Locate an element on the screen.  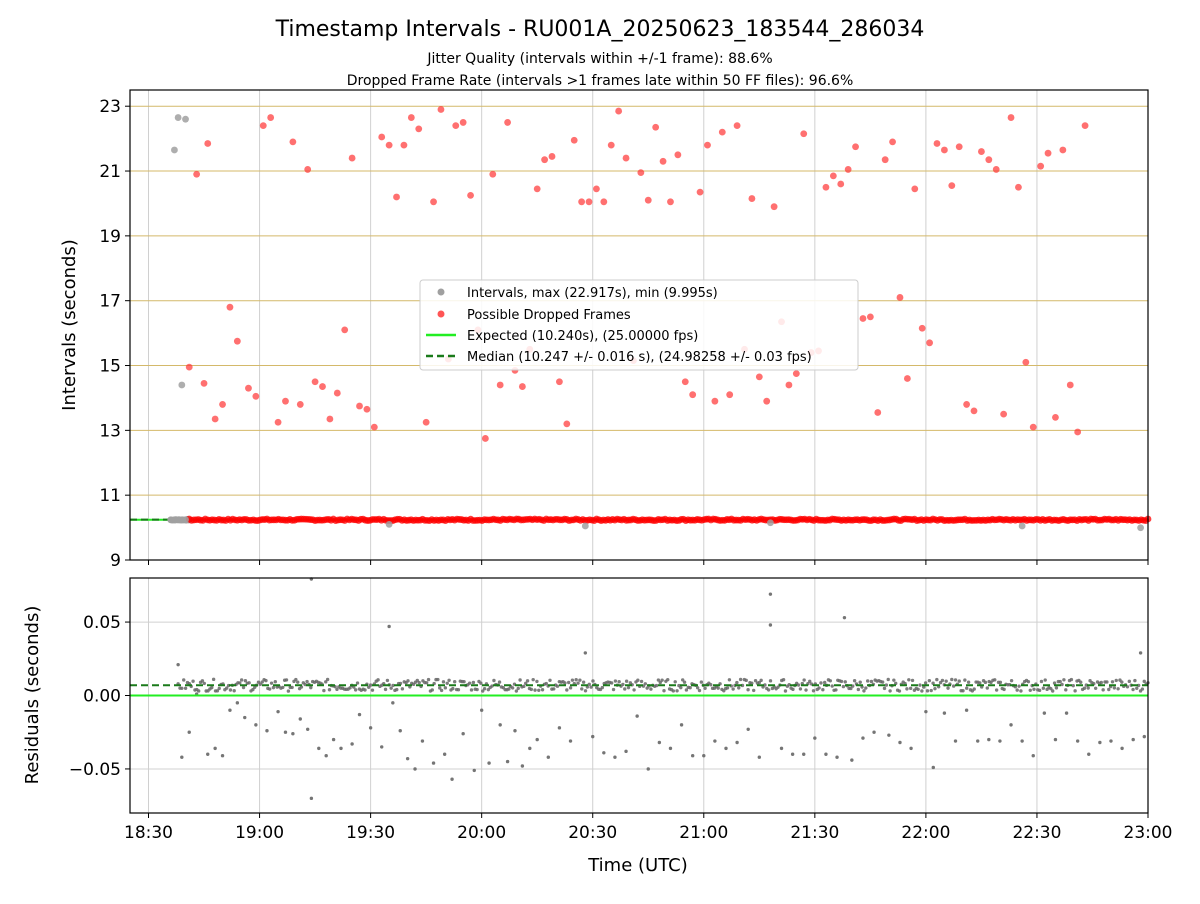
x-tick-label: 22:00 is located at coordinates (925, 833).